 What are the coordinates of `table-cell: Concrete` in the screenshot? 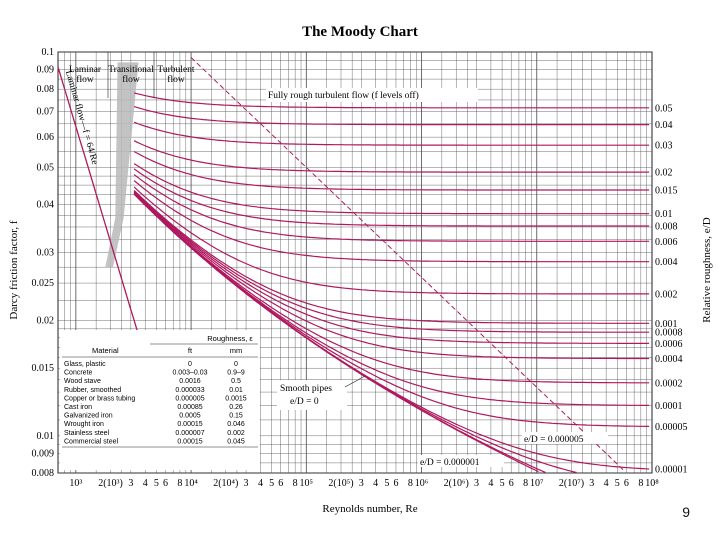 It's located at (78, 373).